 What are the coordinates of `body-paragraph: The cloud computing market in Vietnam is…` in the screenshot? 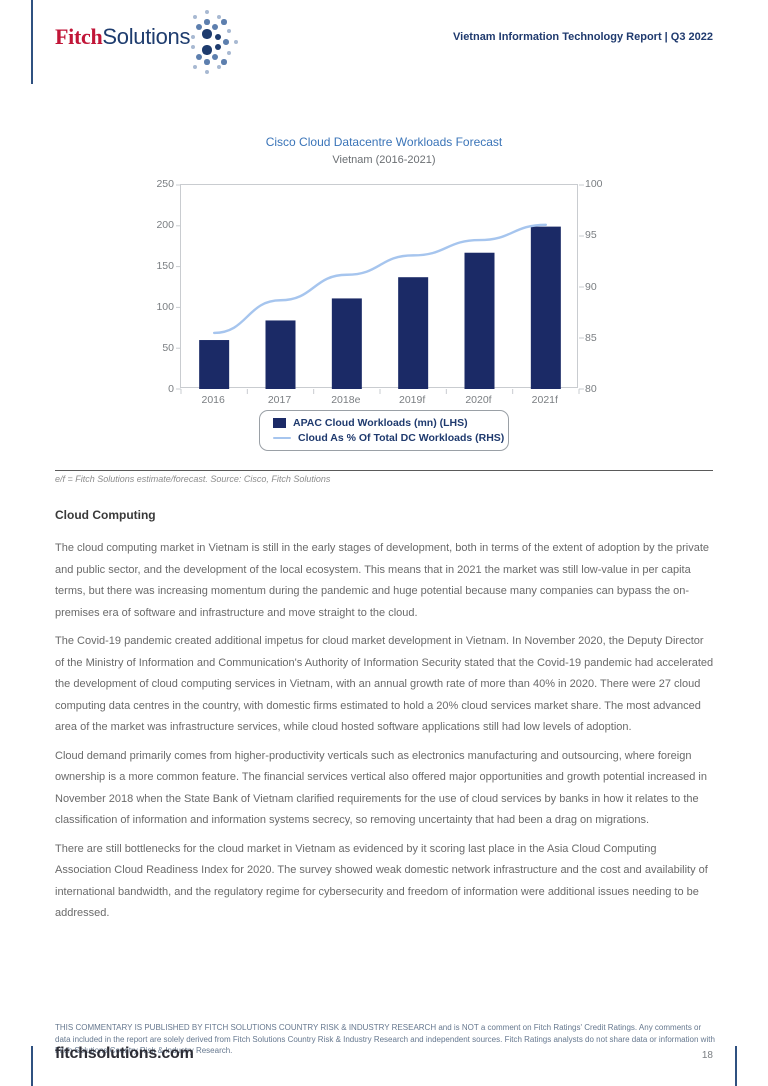 It's located at (382, 580).